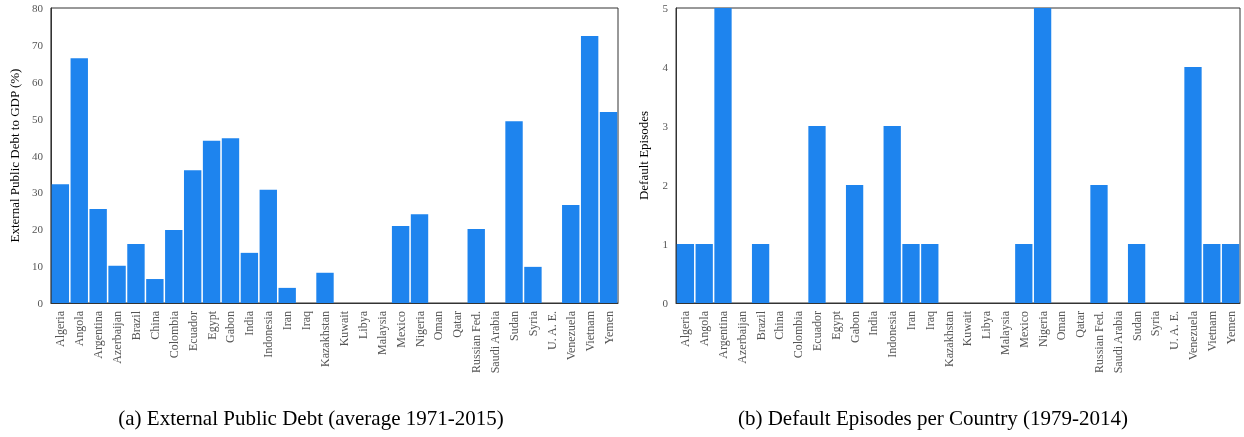 The width and height of the screenshot is (1244, 437). Describe the element at coordinates (37, 155) in the screenshot. I see `y-tick-label: 40` at that location.